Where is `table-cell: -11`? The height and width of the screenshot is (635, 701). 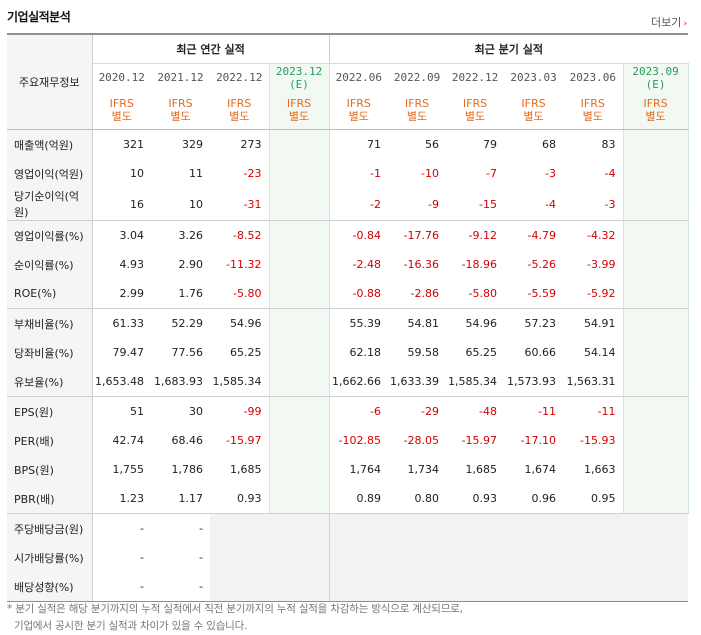
table-cell: -11 is located at coordinates (606, 411).